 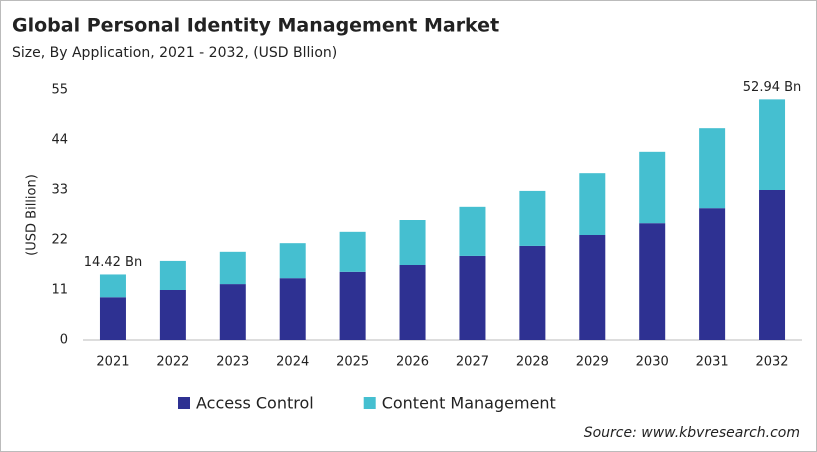 I want to click on x-tick-label: 2023, so click(x=232, y=362).